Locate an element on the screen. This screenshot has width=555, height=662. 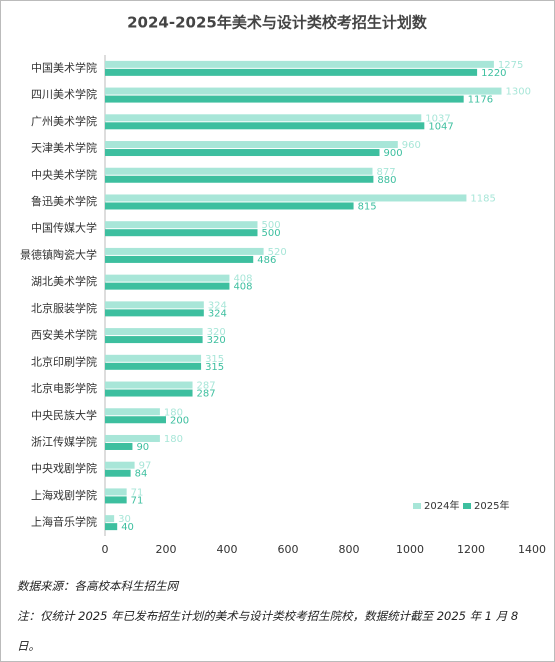
value-label: 900 is located at coordinates (393, 153).